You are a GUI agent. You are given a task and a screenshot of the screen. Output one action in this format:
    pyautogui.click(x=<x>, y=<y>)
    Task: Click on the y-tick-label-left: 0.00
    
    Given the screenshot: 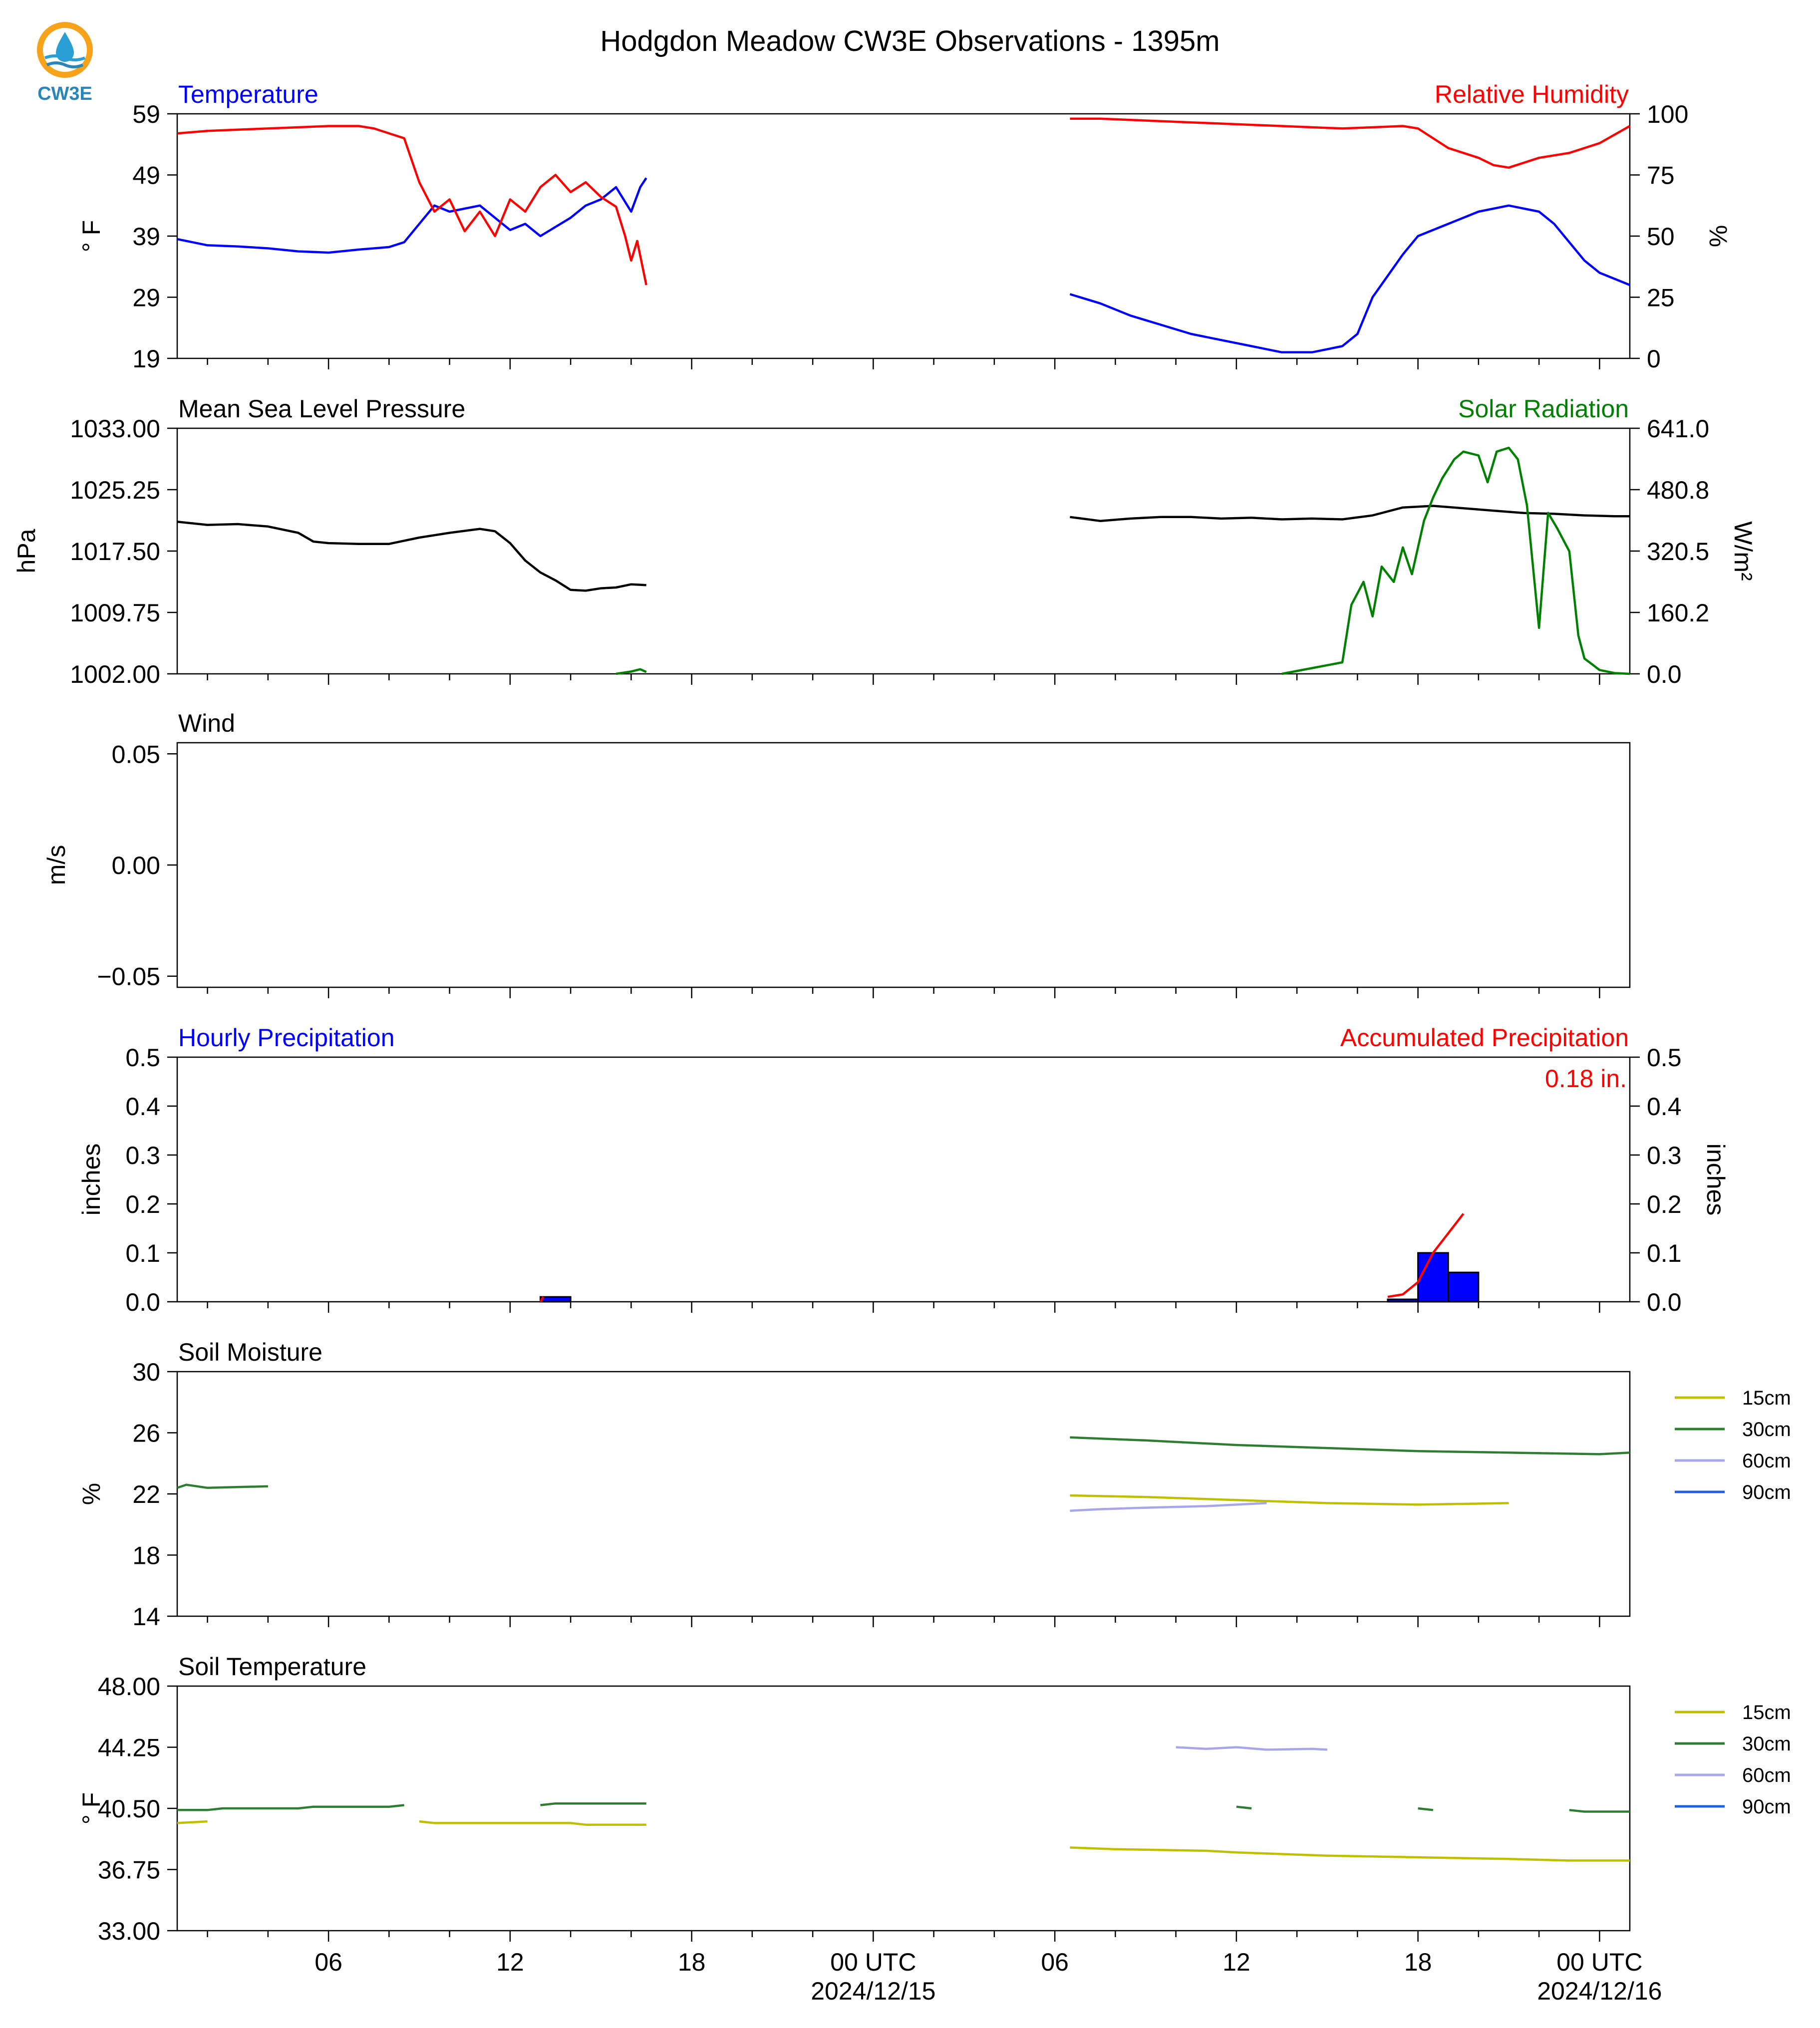 What is the action you would take?
    pyautogui.click(x=136, y=865)
    